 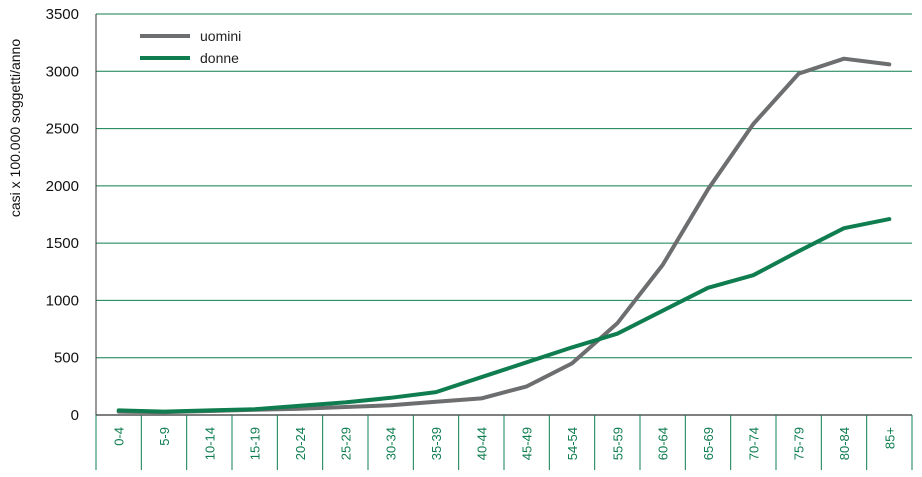 I want to click on y-tick-label: 3500, so click(x=62, y=14).